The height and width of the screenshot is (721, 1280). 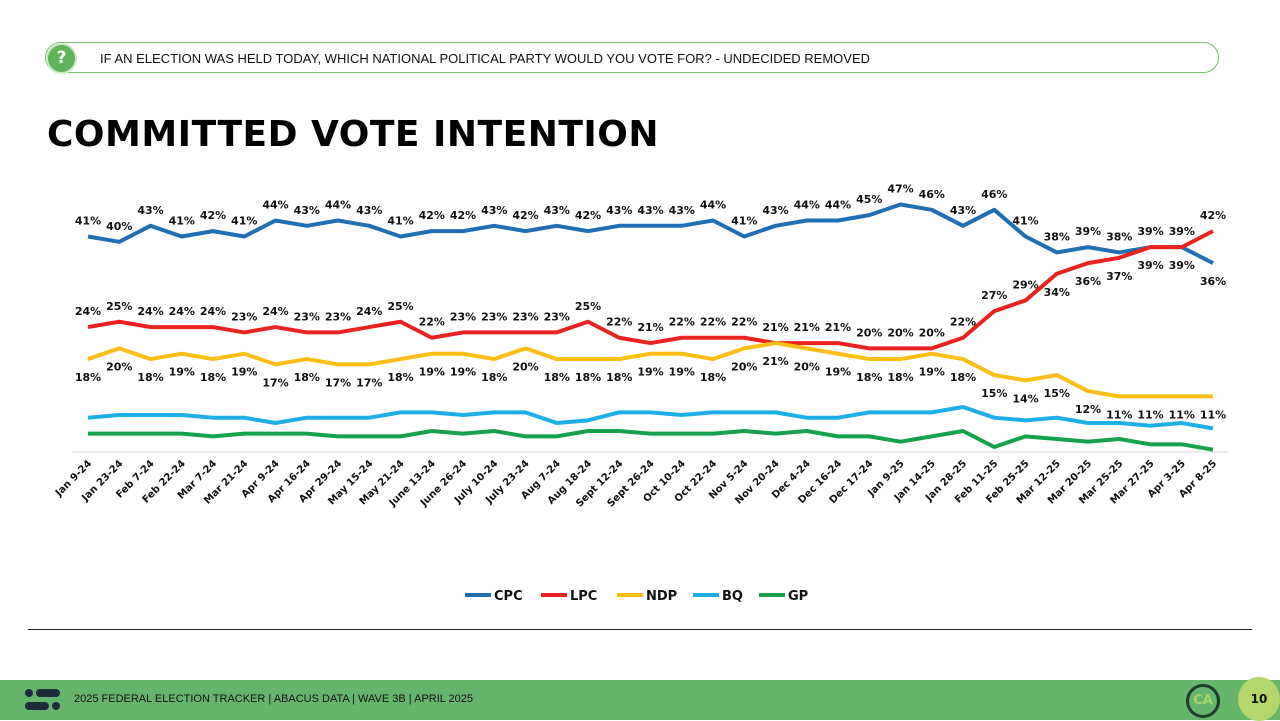 What do you see at coordinates (42, 699) in the screenshot?
I see `abacus-logo-icon` at bounding box center [42, 699].